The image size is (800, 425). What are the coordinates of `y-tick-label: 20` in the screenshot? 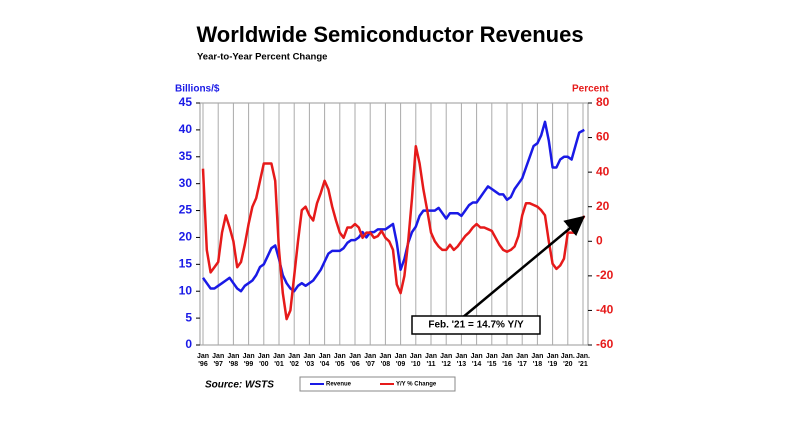 It's located at (186, 237).